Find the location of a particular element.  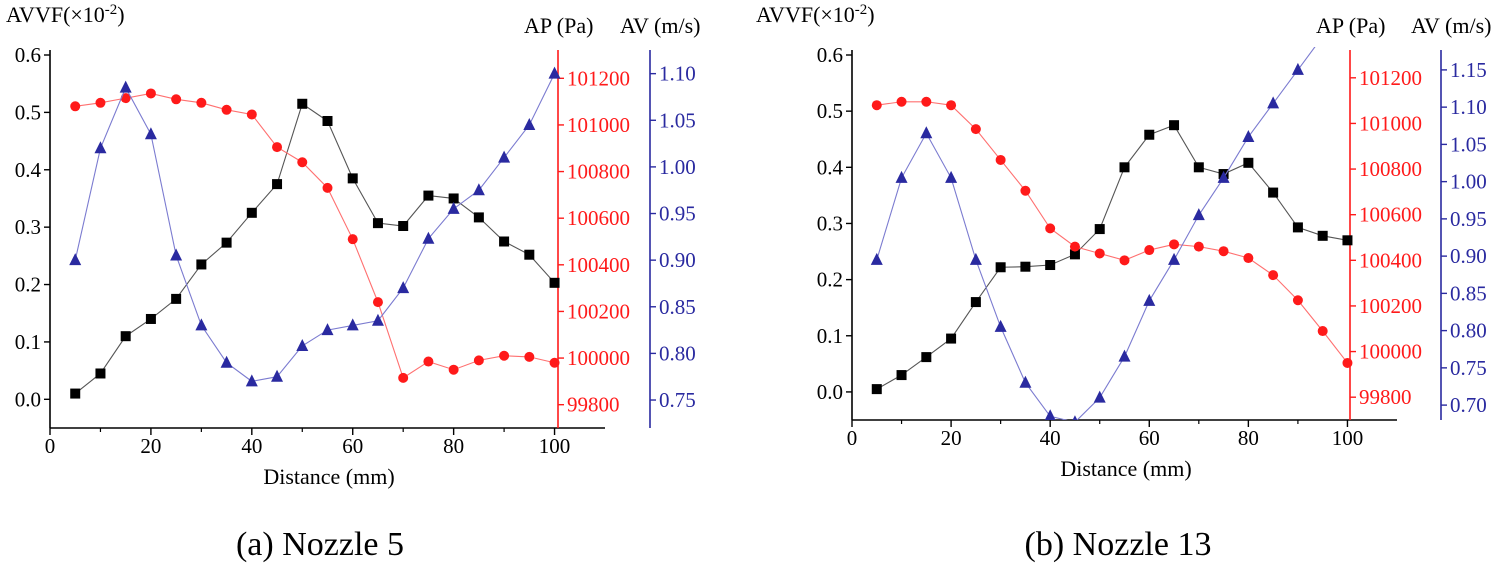

series-line-ap is located at coordinates (1112, 232).